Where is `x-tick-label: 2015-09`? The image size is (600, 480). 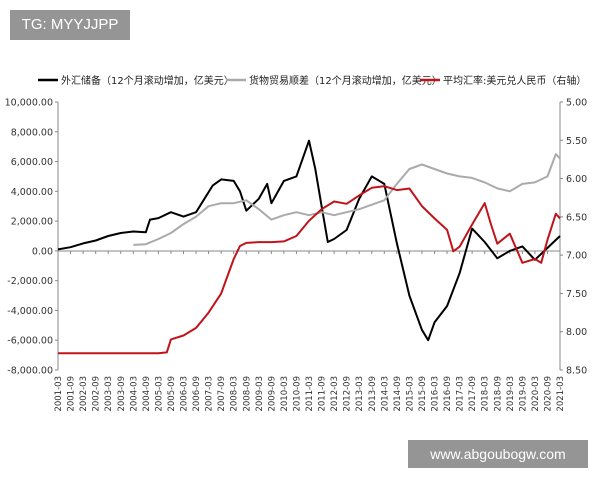 x-tick-label: 2015-09 is located at coordinates (423, 394).